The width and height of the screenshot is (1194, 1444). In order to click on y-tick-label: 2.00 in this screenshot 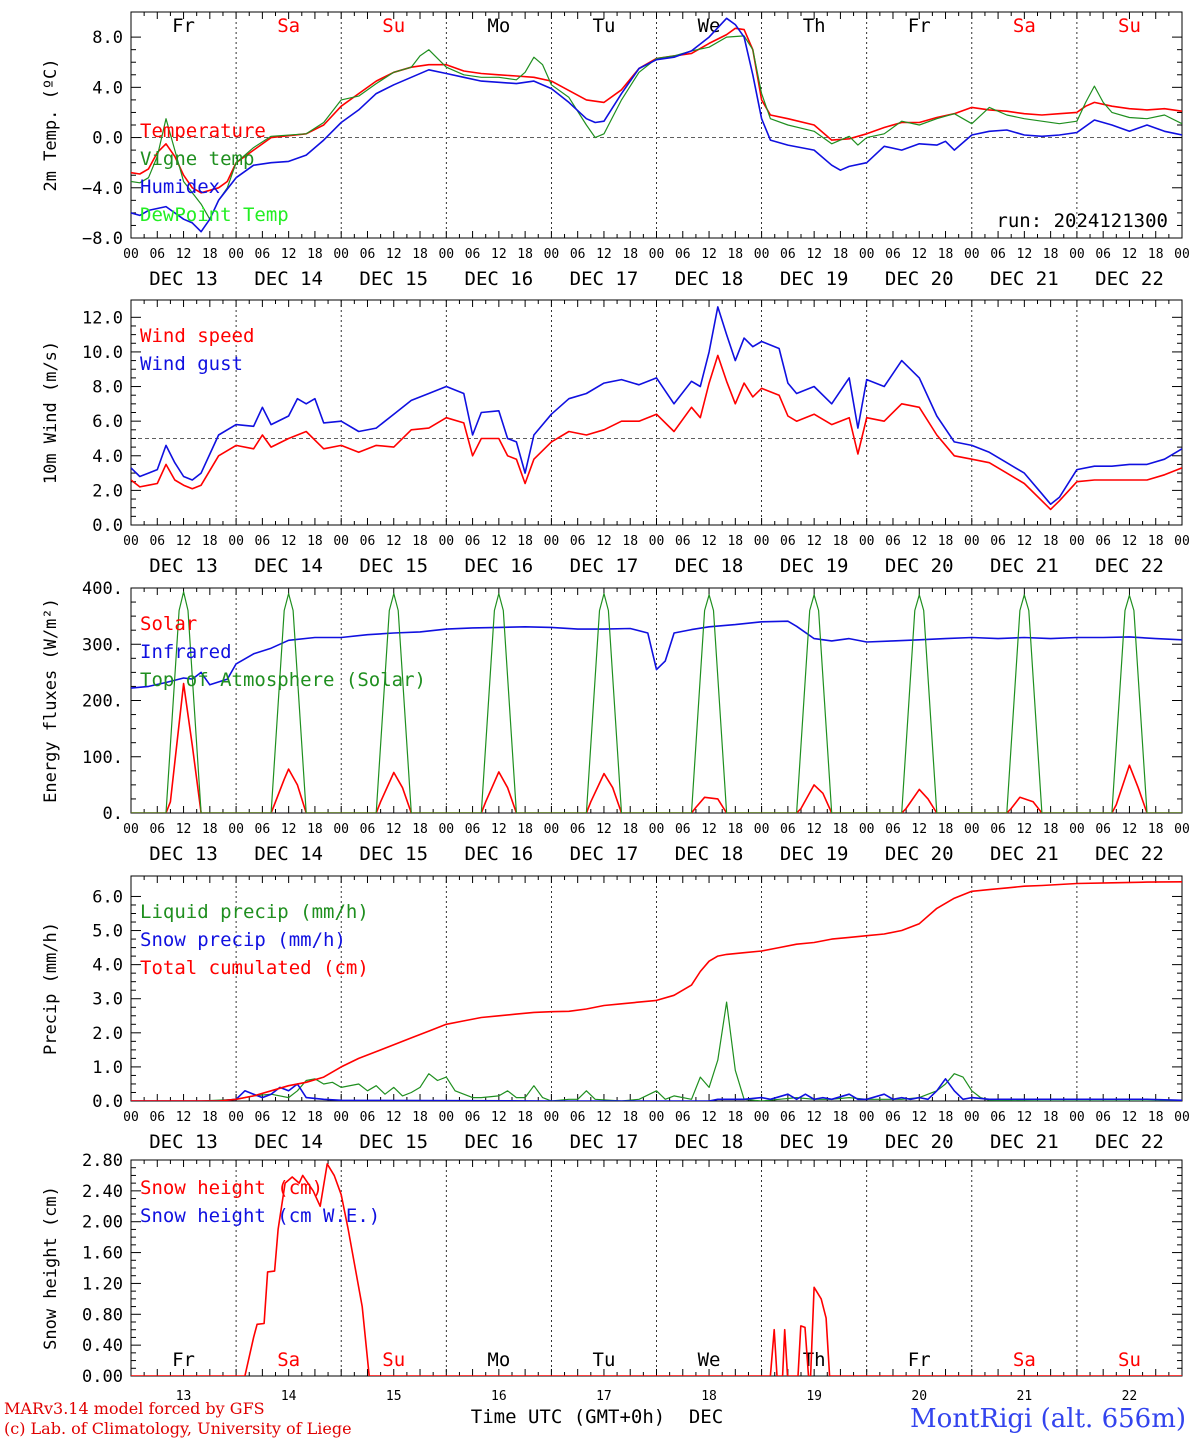, I will do `click(102, 1223)`.